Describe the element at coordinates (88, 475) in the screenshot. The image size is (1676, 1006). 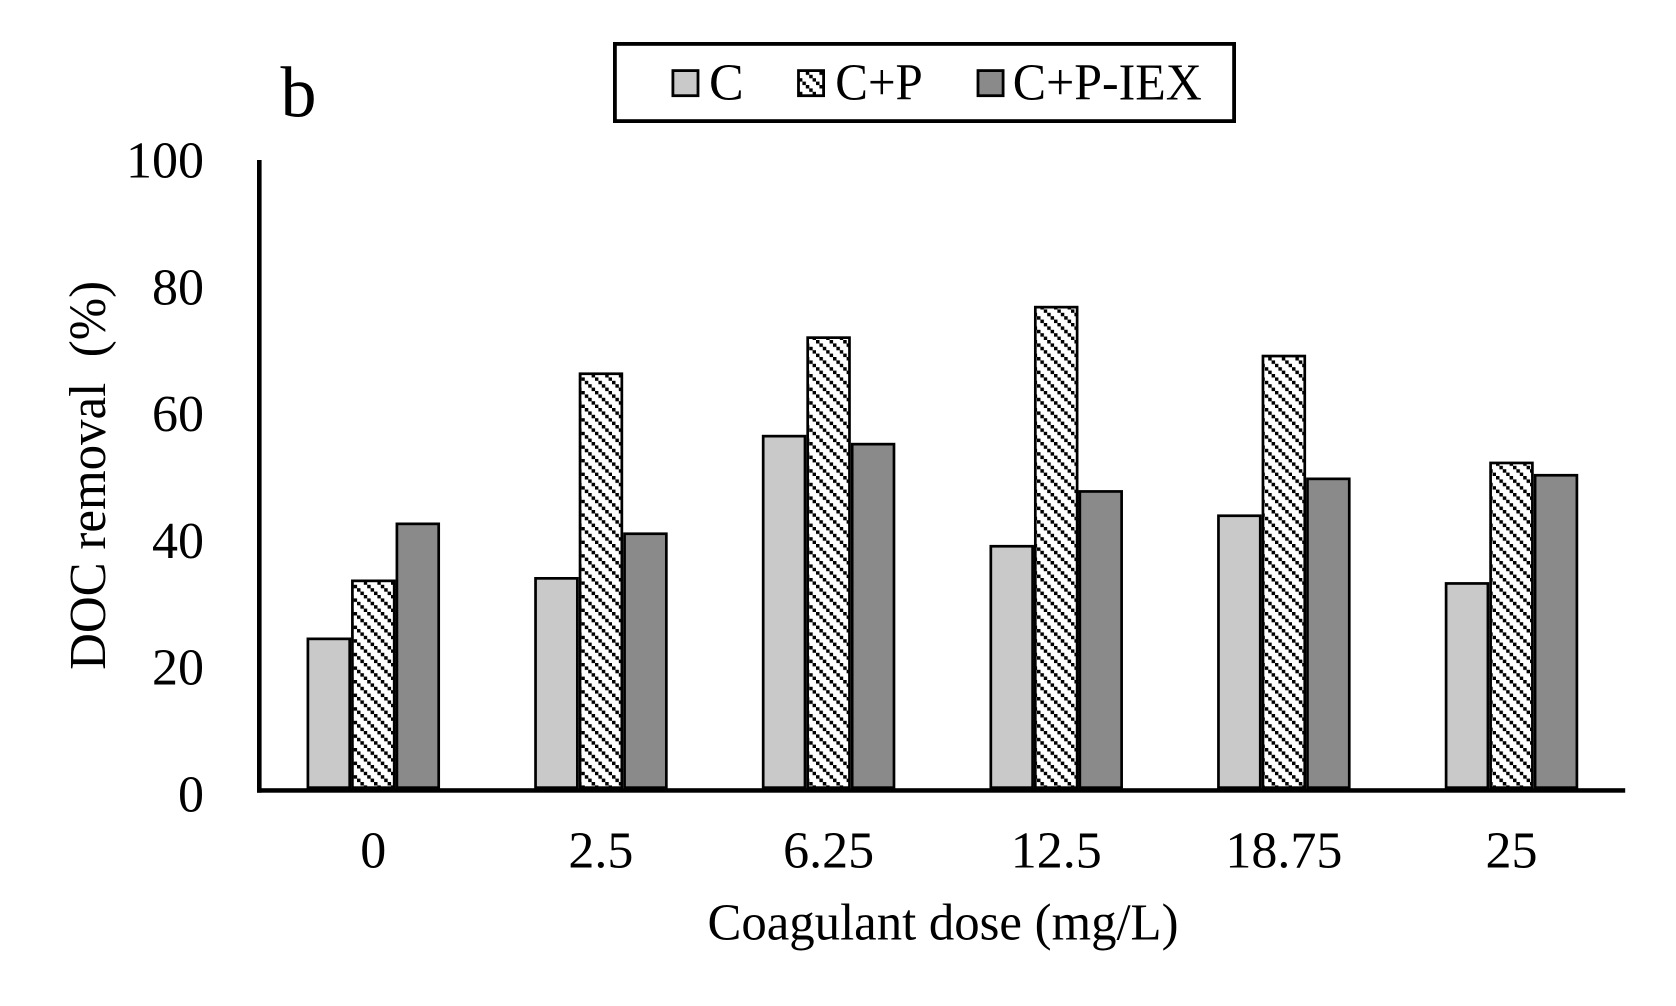
I see `svg-text: DOC removal (%)` at that location.